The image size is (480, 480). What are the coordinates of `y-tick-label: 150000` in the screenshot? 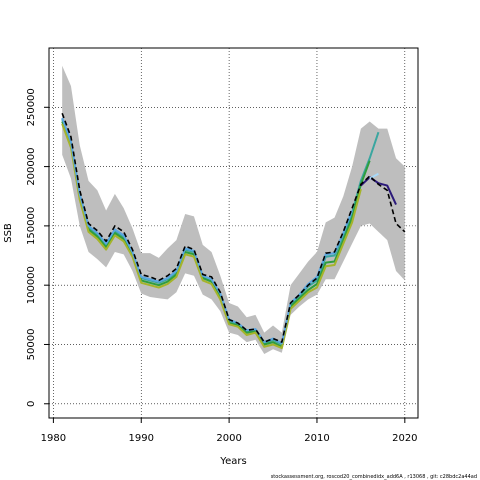 It's located at (31, 226).